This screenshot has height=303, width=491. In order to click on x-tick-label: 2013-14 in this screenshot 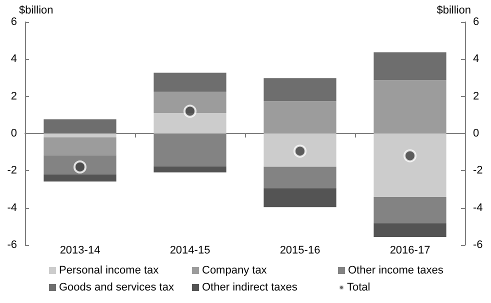, I will do `click(80, 250)`.